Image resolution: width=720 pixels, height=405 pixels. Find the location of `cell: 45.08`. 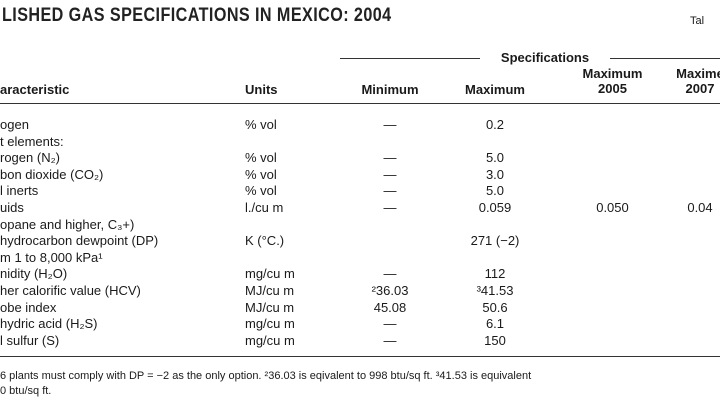

cell: 45.08 is located at coordinates (390, 307).